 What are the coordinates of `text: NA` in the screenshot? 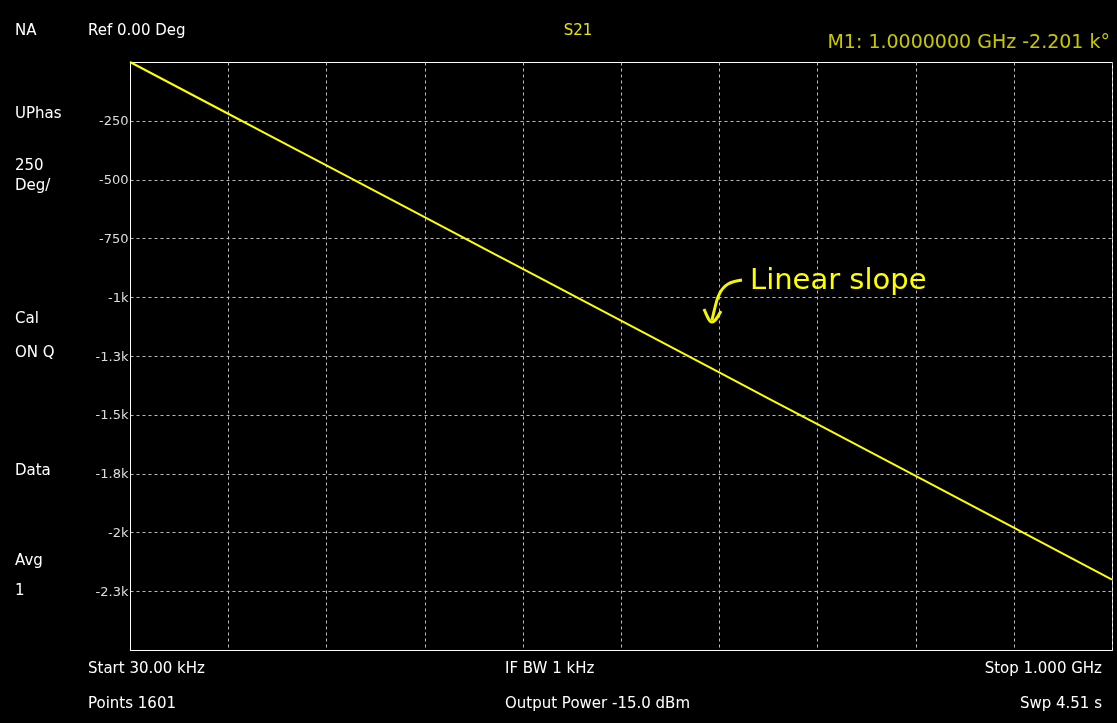 It's located at (26, 30).